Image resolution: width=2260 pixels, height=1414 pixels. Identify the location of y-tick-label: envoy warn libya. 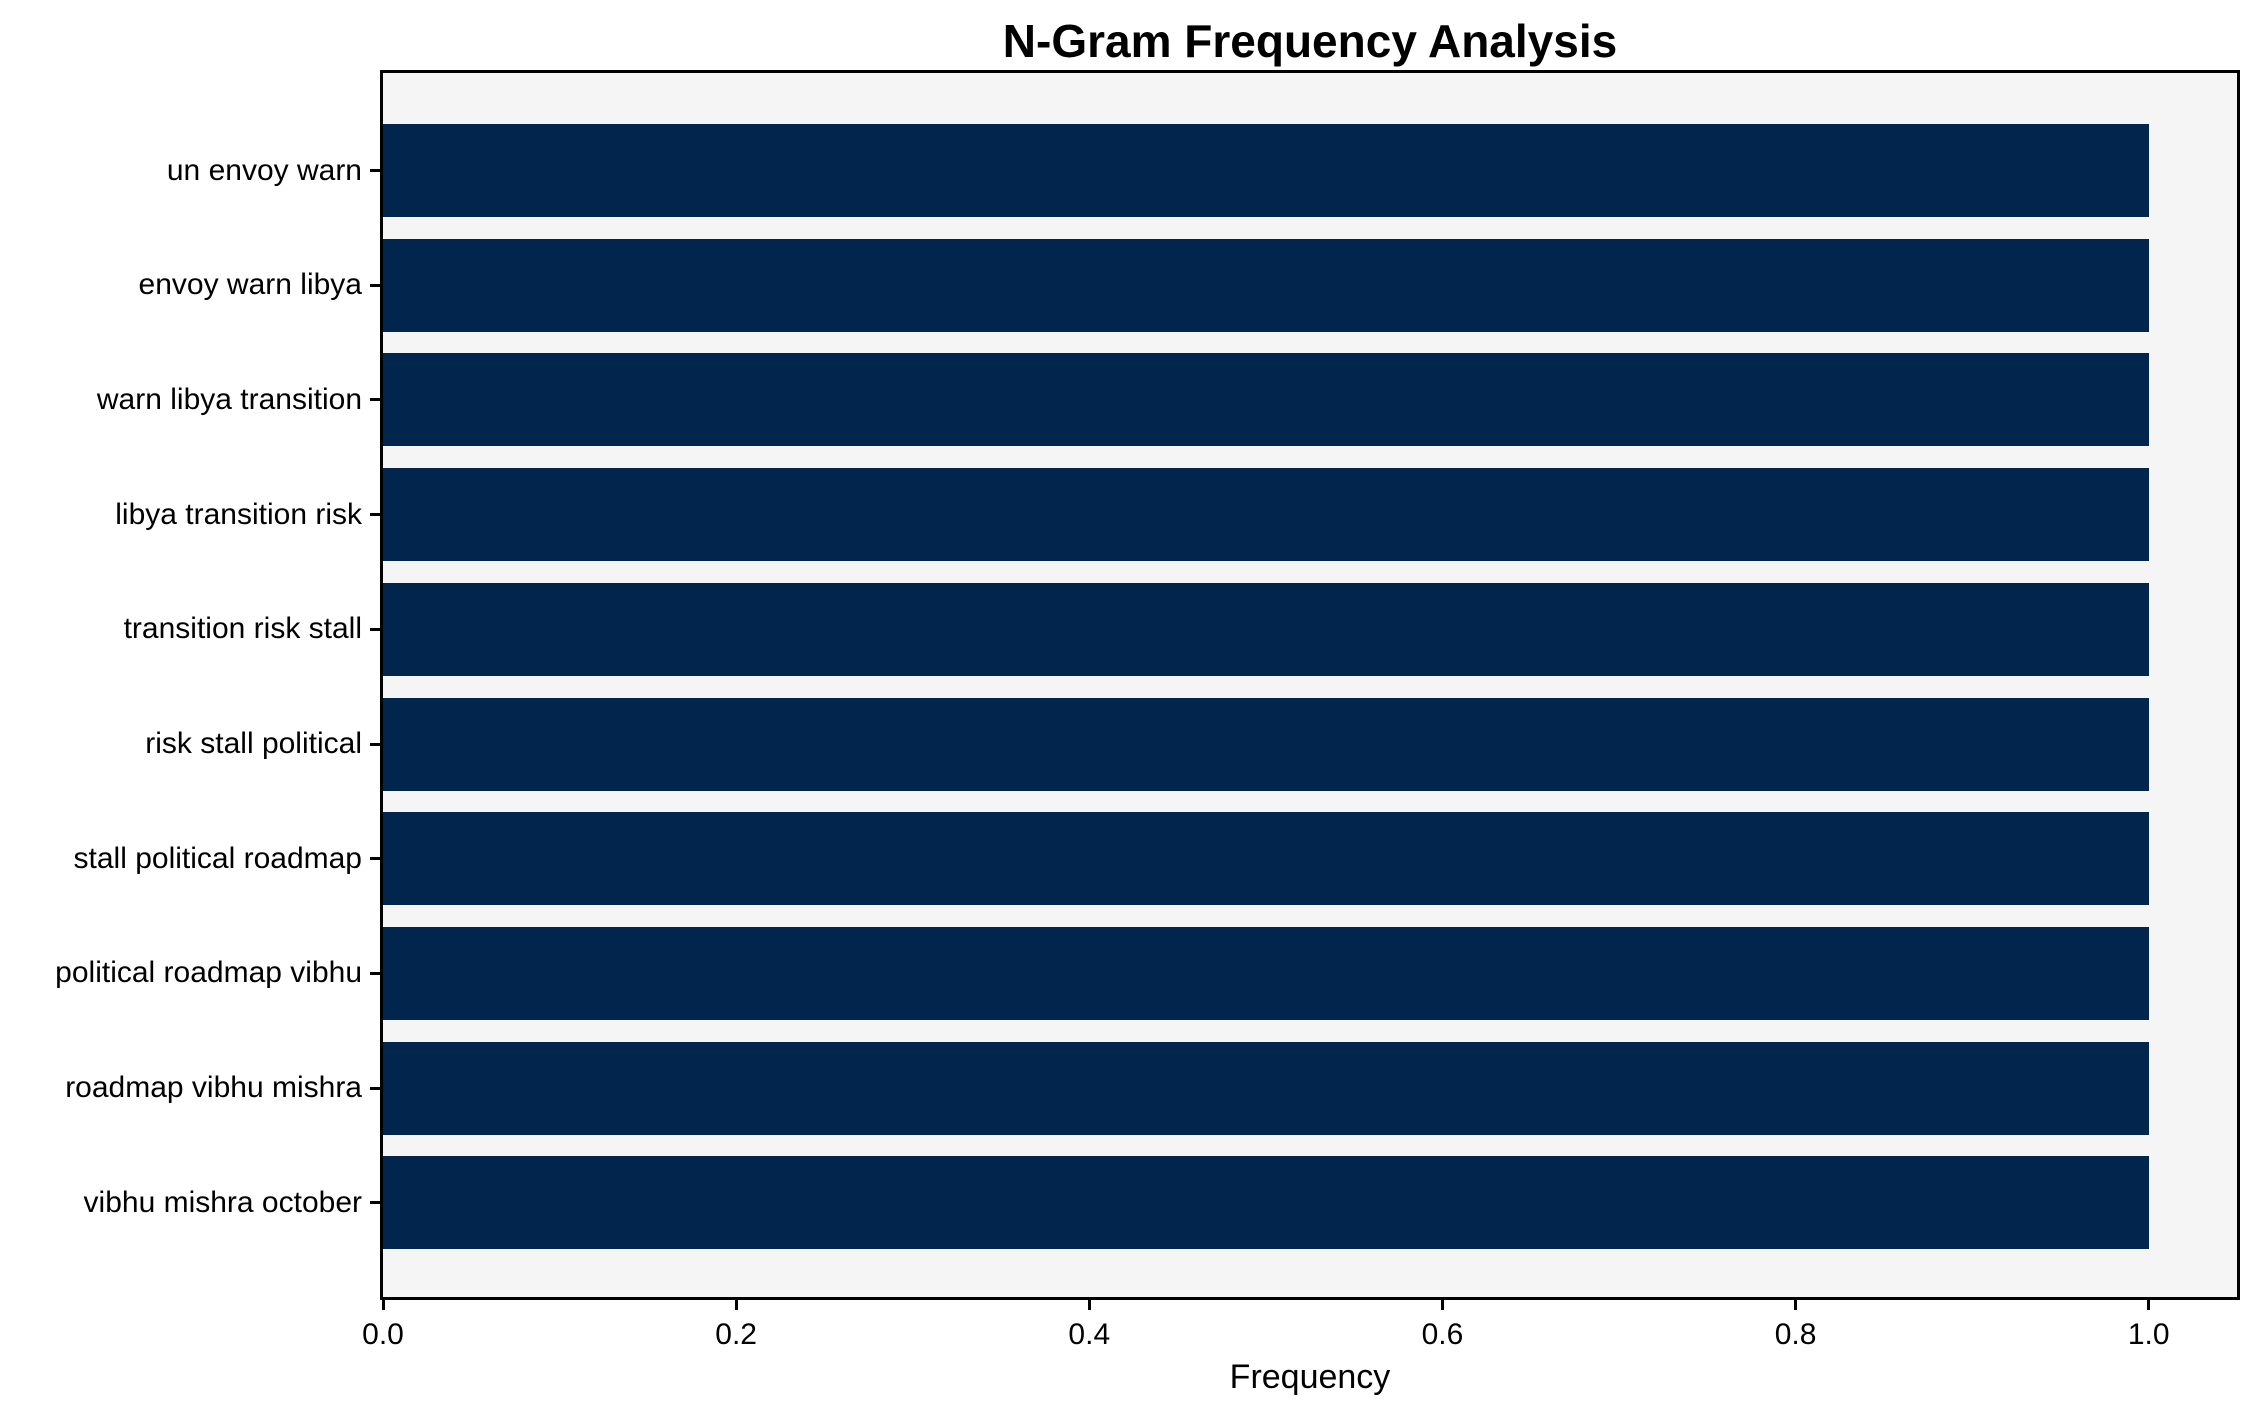
(250, 285).